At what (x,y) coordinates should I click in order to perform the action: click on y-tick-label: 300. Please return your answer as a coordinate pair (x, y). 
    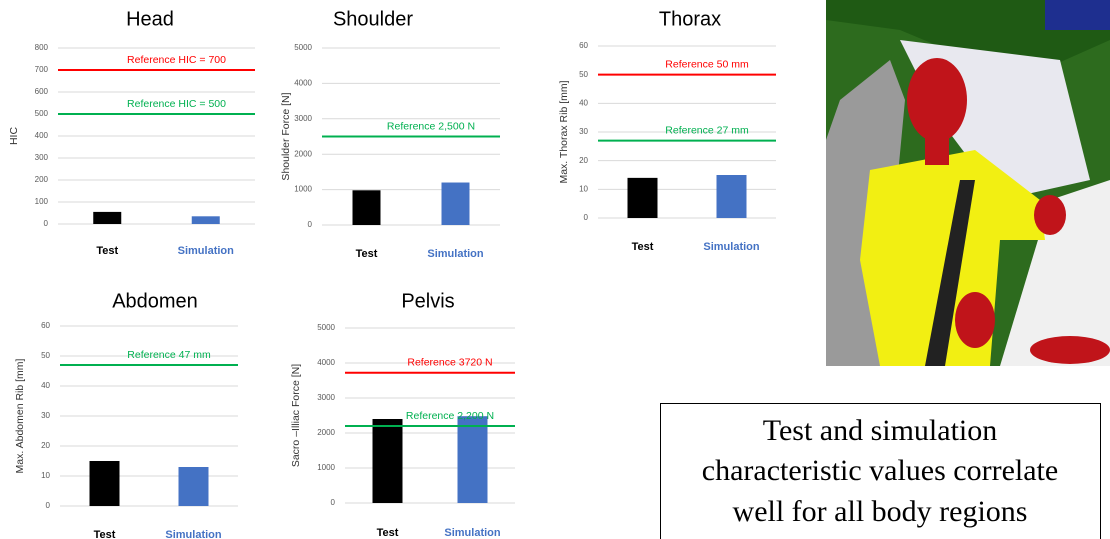
    Looking at the image, I should click on (42, 157).